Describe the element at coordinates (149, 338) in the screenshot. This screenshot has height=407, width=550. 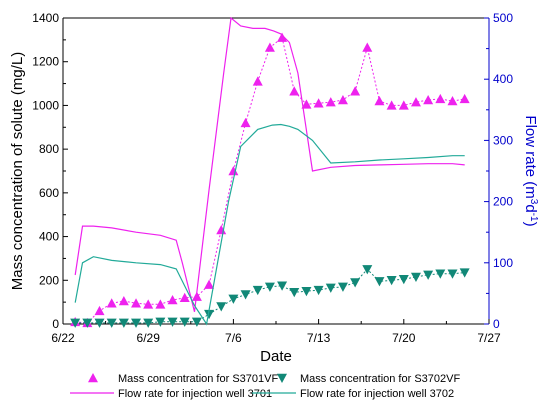
I see `x-tick-label: 6/29` at that location.